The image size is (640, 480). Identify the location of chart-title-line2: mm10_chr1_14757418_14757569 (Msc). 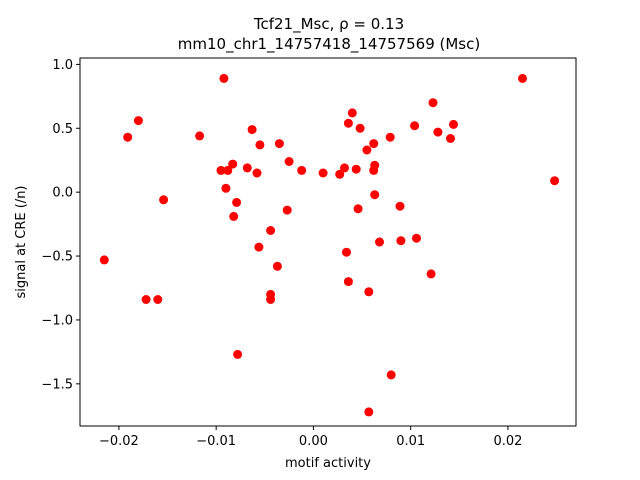
(329, 44).